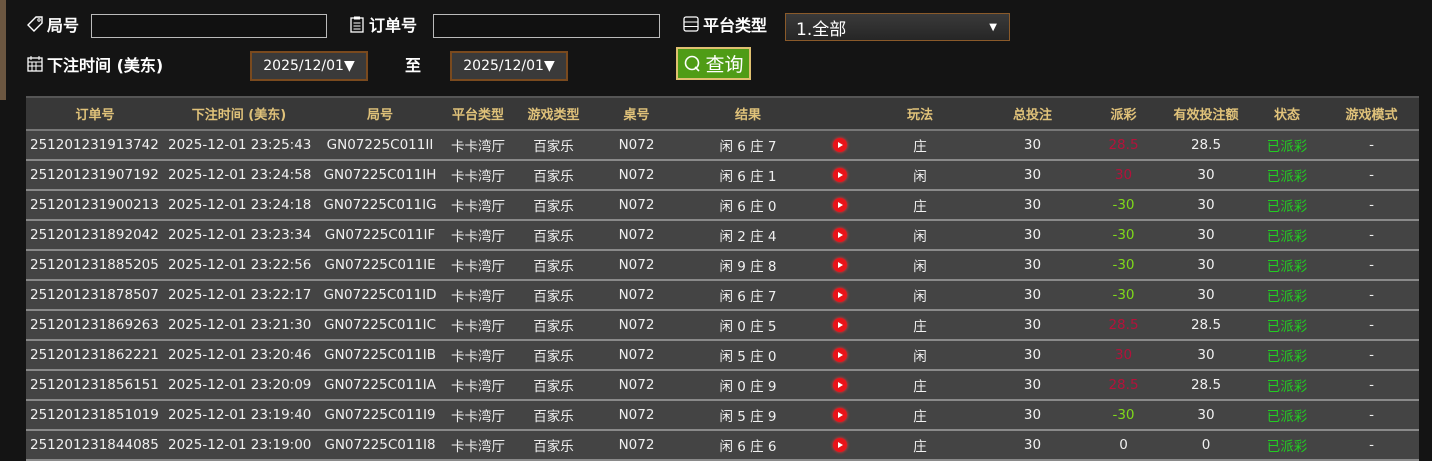 This screenshot has width=1432, height=461. Describe the element at coordinates (1123, 145) in the screenshot. I see `cell-payout: 28.5` at that location.